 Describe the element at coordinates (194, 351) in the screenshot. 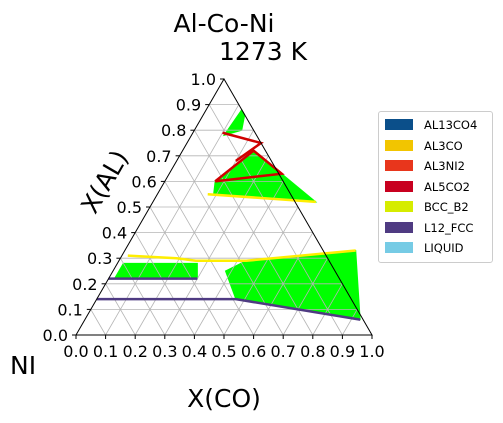

I see `x-tick-label: 0.4` at that location.